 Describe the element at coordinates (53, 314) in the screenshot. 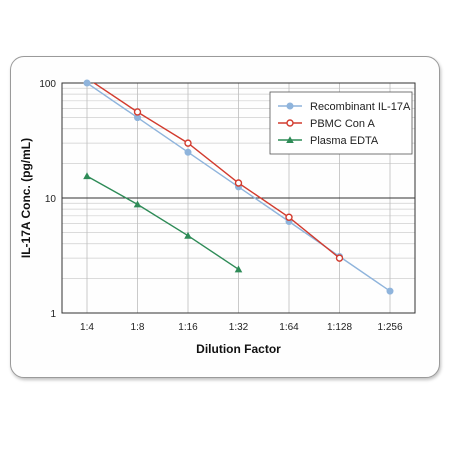

I see `y-tick-label: 1` at that location.